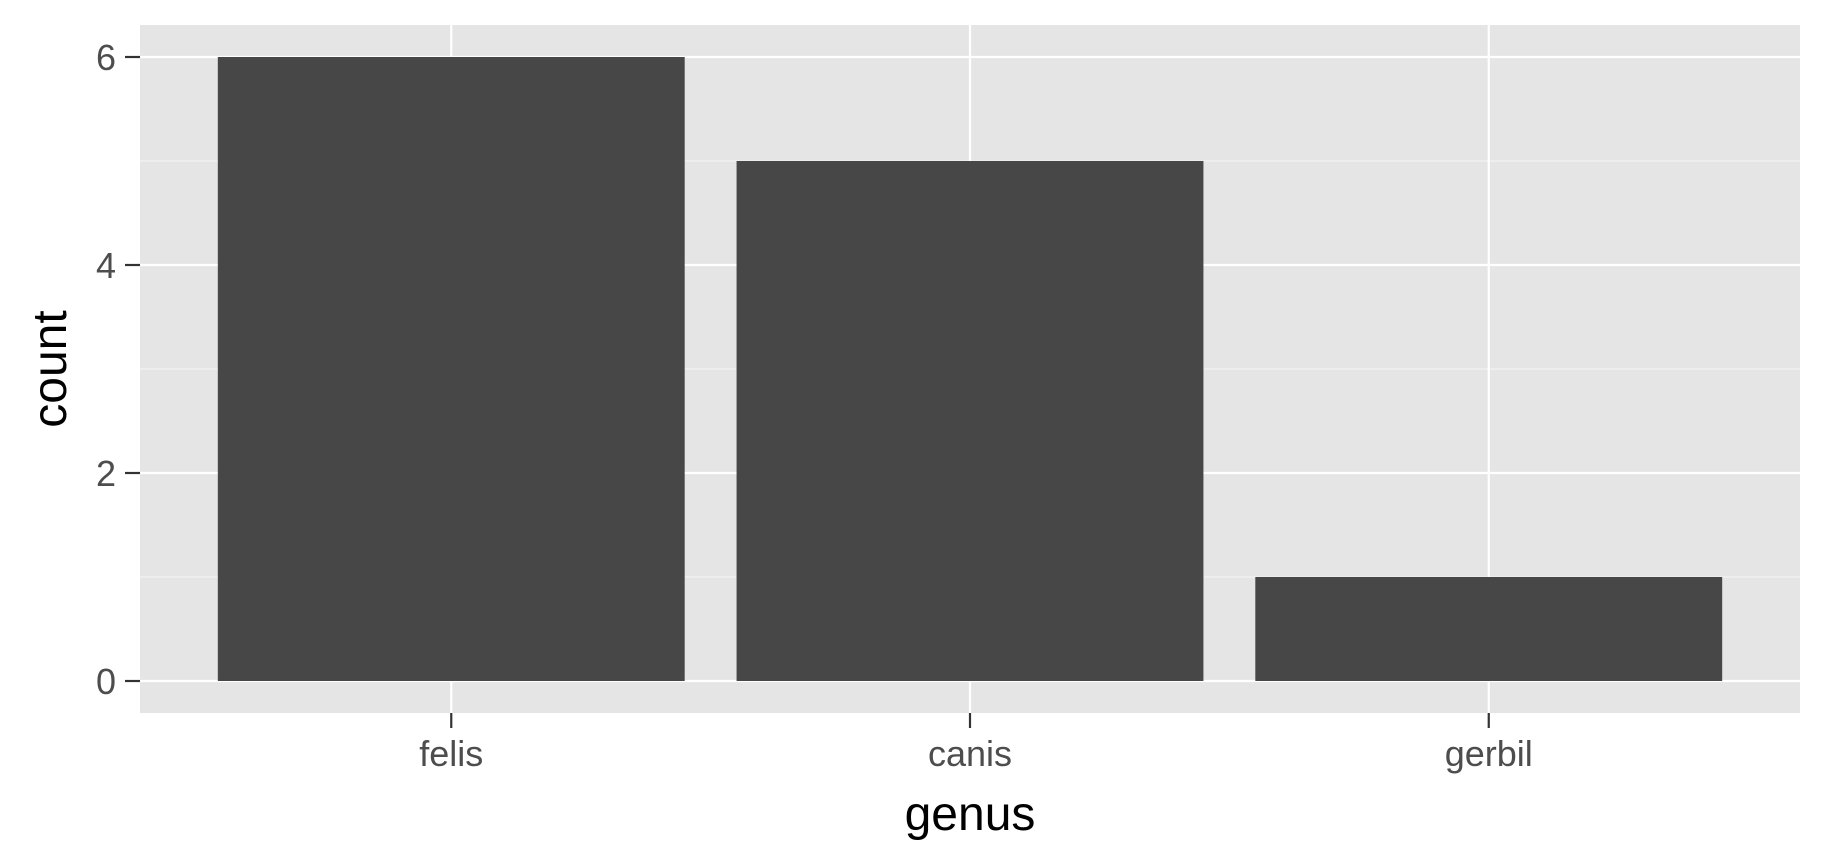 This screenshot has height=864, width=1824. I want to click on x-axis-ticks: felis canis gerbil, so click(976, 743).